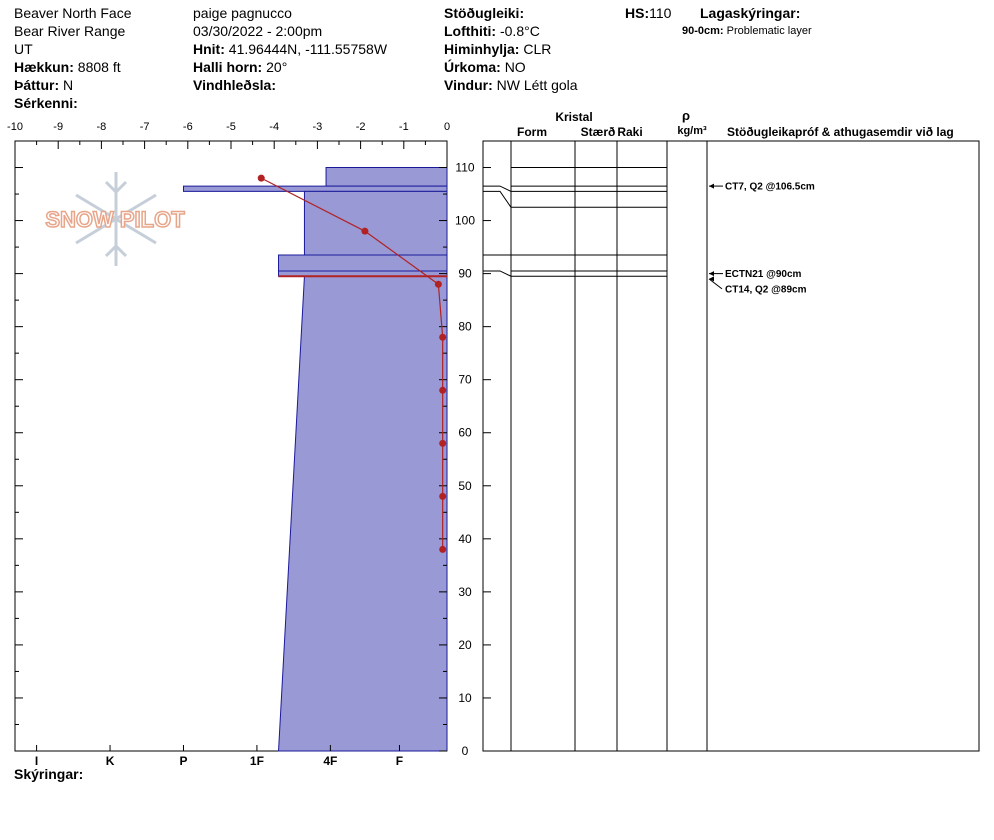 This screenshot has width=994, height=840. Describe the element at coordinates (750, 13) in the screenshot. I see `layer-notes-title: Lagaskýringar:` at that location.